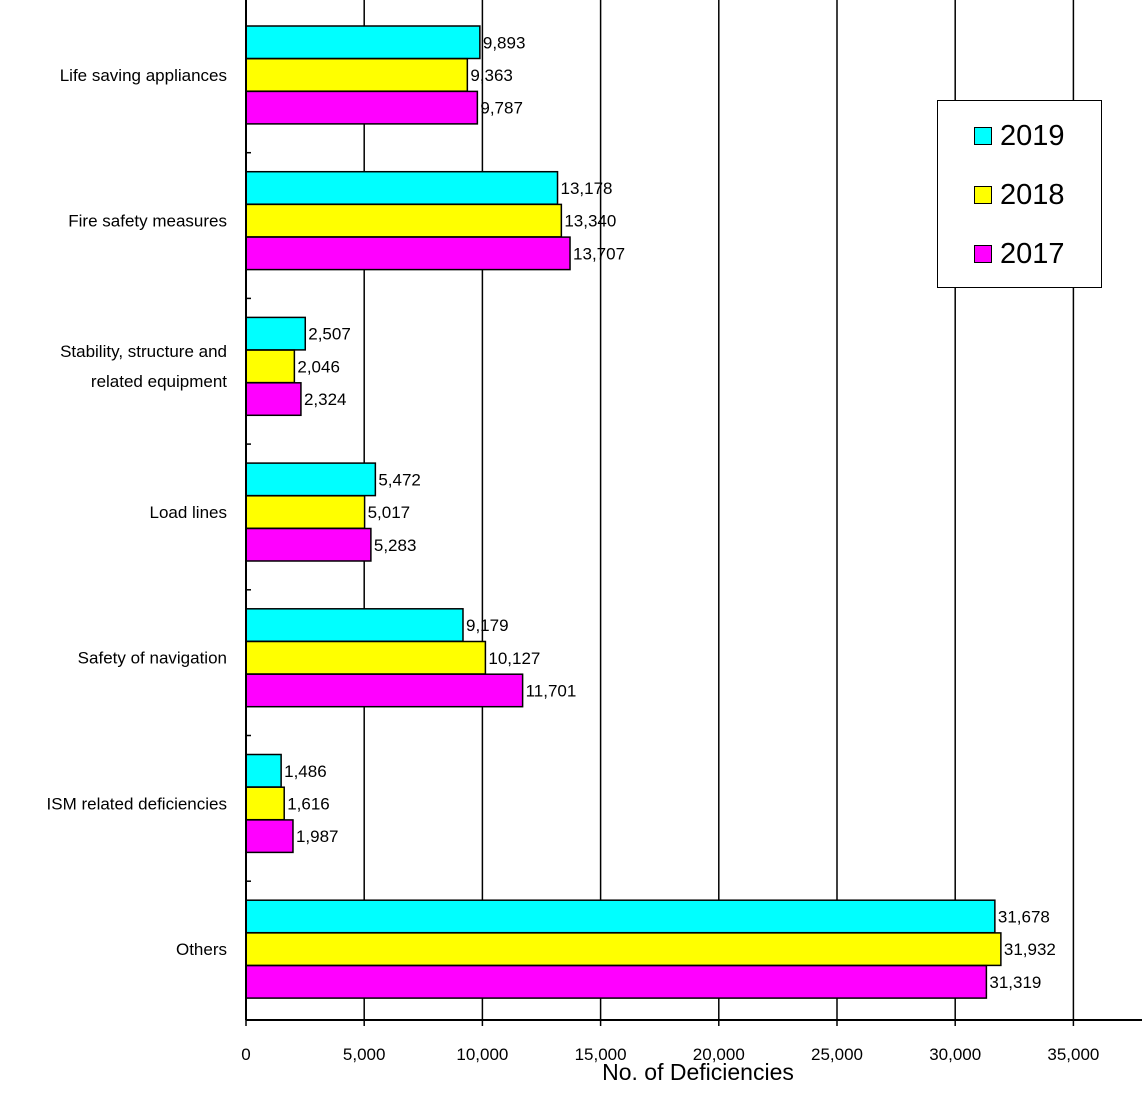 The width and height of the screenshot is (1142, 1113). I want to click on value-label-safety-of-navigation-2017: 11,701, so click(551, 690).